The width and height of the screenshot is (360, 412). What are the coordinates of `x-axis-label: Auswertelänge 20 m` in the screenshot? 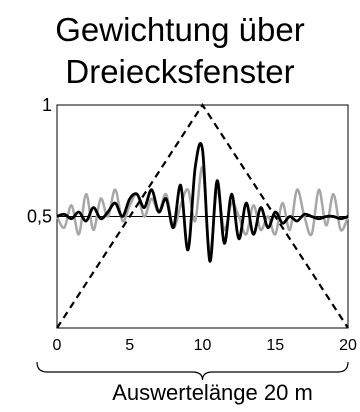 It's located at (212, 392).